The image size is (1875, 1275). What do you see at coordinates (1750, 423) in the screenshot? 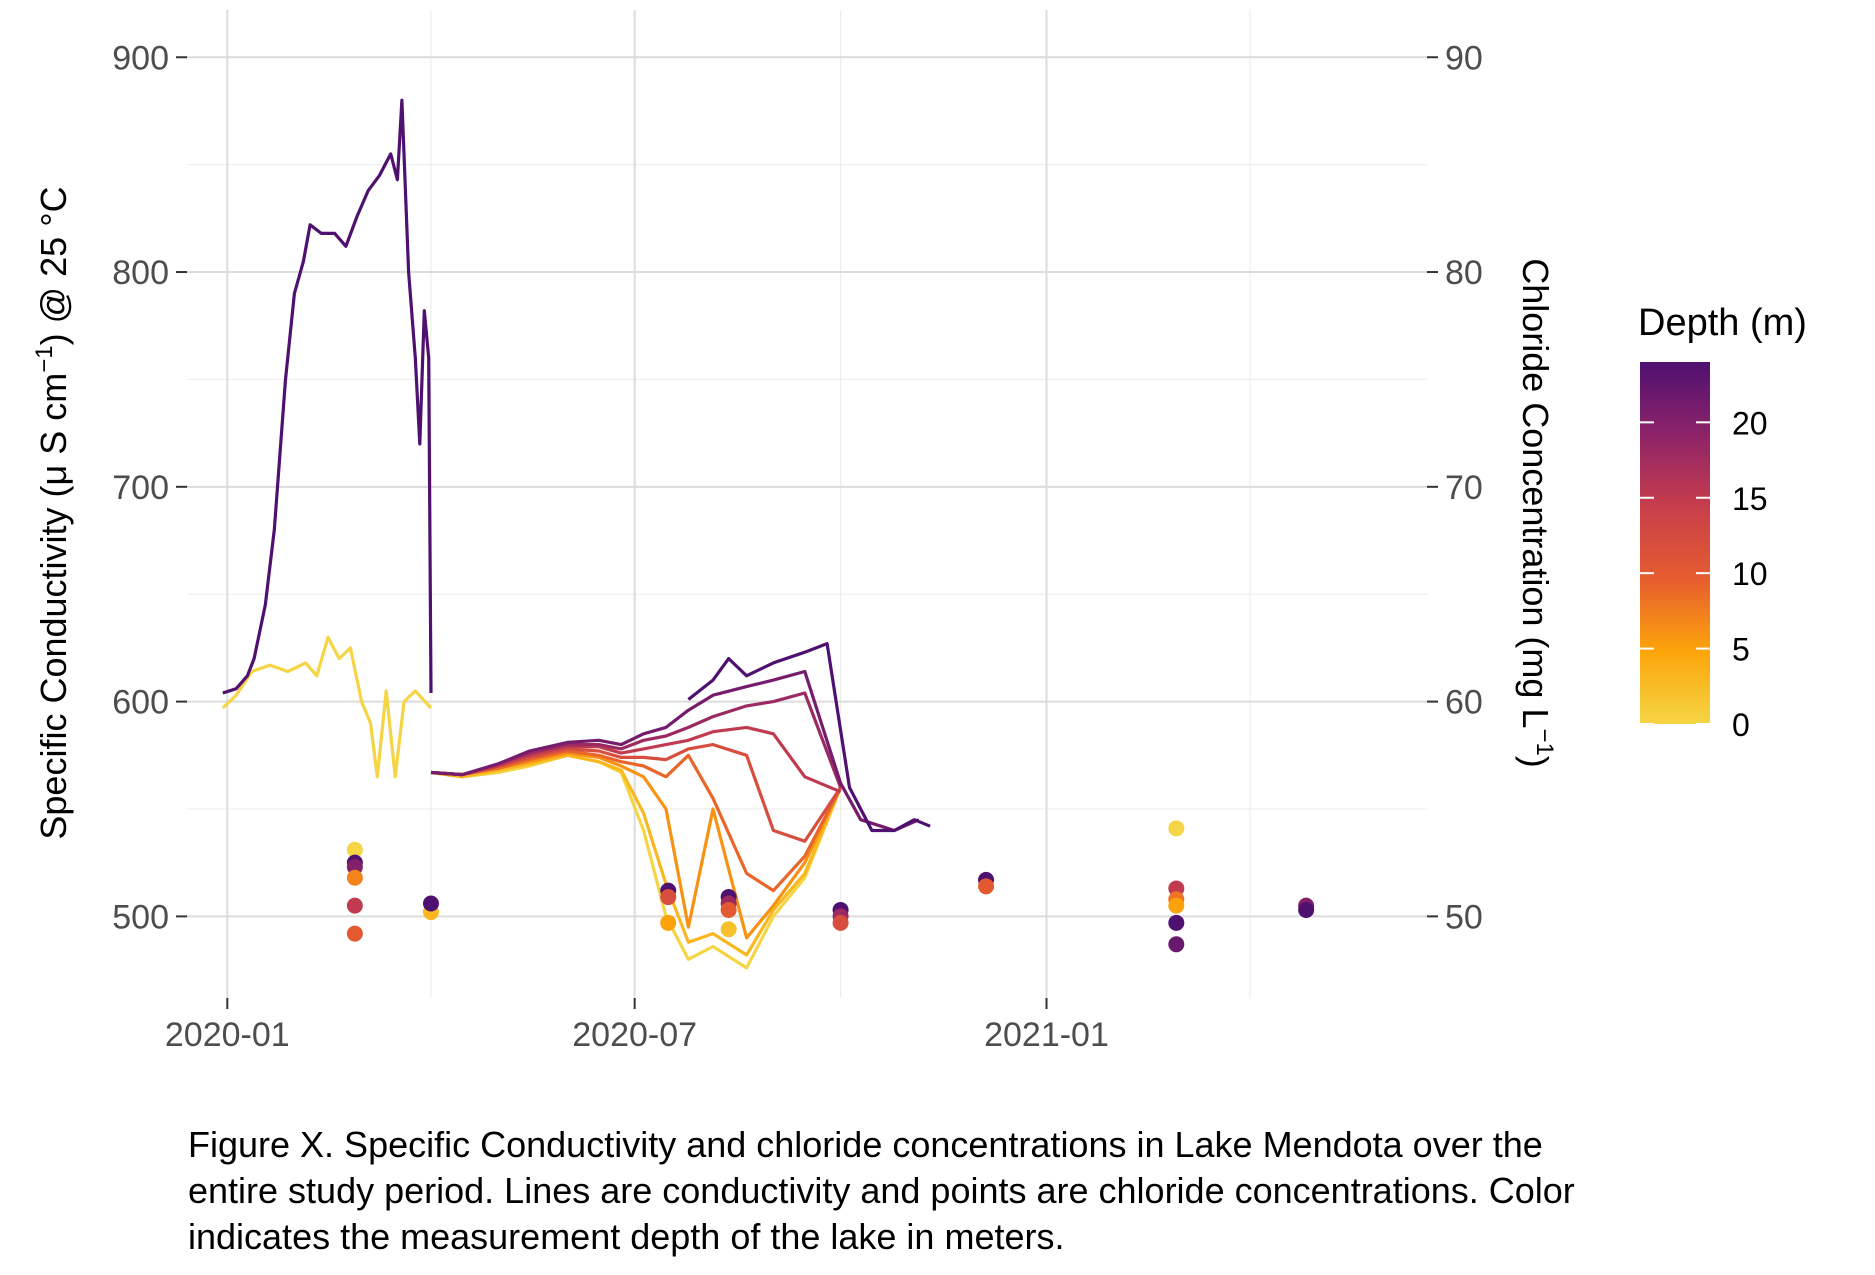
I see `legend-tick-label: 20` at bounding box center [1750, 423].